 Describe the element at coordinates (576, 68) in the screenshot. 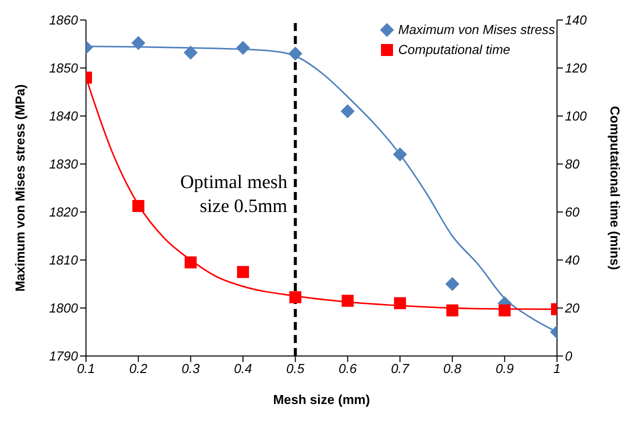

I see `y2-tick-label: 120` at that location.